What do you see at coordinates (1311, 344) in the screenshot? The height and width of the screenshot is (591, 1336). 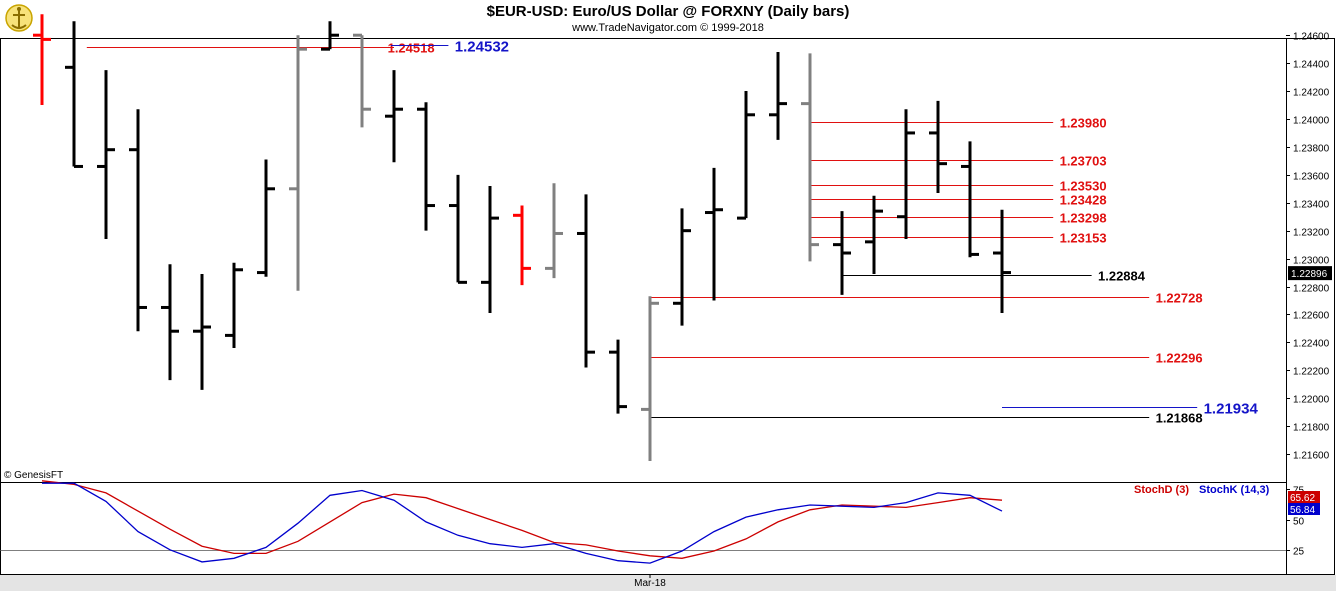 I see `price-tick-label: 1.22400` at bounding box center [1311, 344].